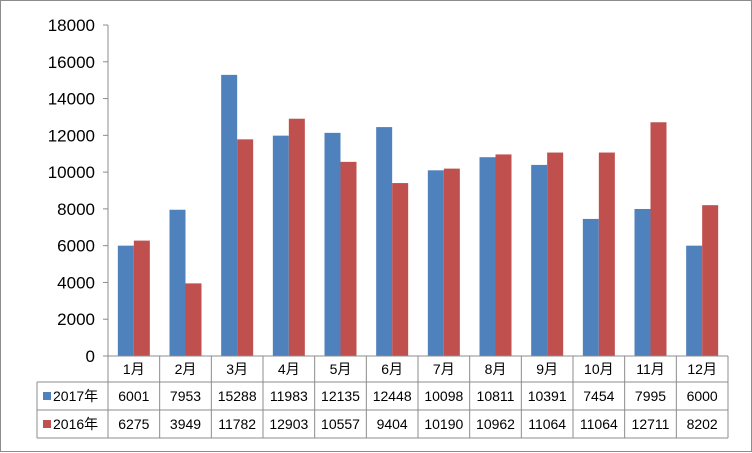 This screenshot has height=453, width=752. I want to click on data-label: 6001, so click(133, 396).